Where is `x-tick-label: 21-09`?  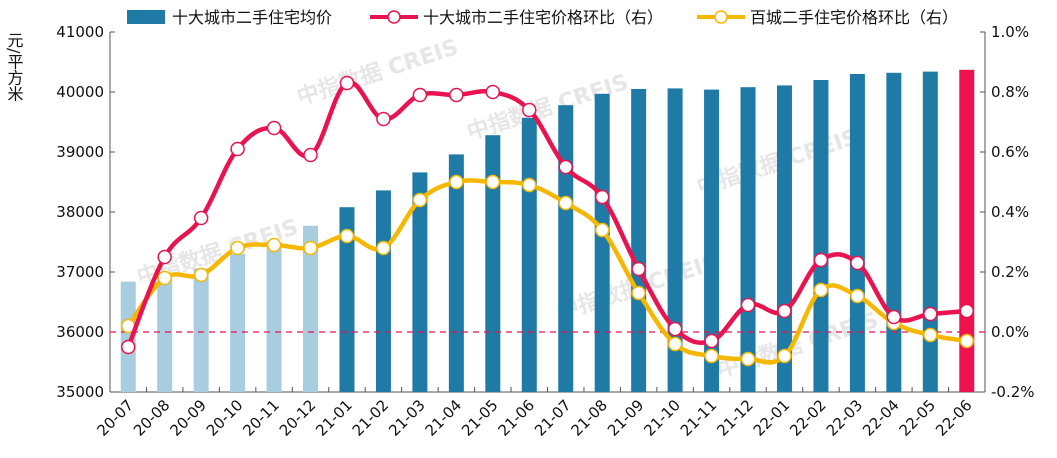
x-tick-label: 21-09 is located at coordinates (626, 418).